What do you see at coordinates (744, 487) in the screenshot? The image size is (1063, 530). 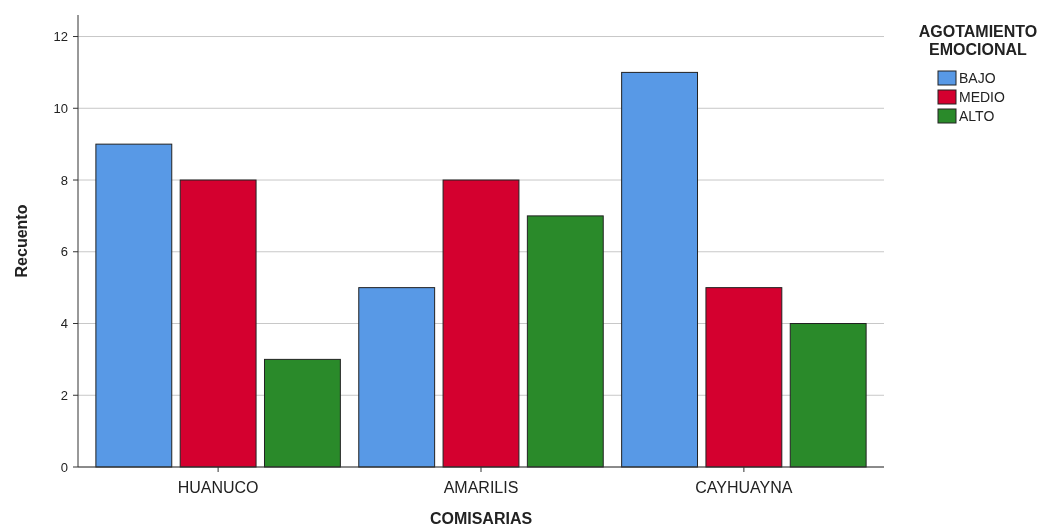 I see `x-tick-label: CAYHUAYNA` at bounding box center [744, 487].